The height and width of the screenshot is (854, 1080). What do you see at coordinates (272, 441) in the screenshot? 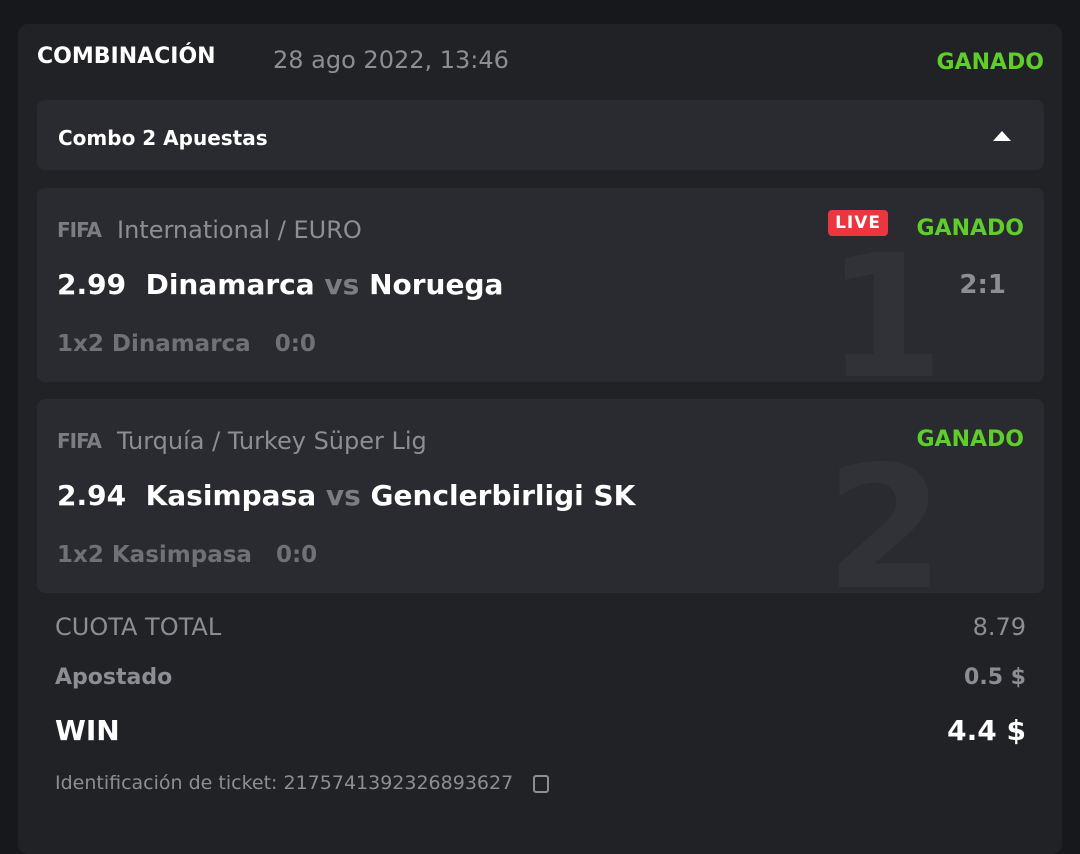
I see `league: Turquía / Turkey Süper Lig` at bounding box center [272, 441].